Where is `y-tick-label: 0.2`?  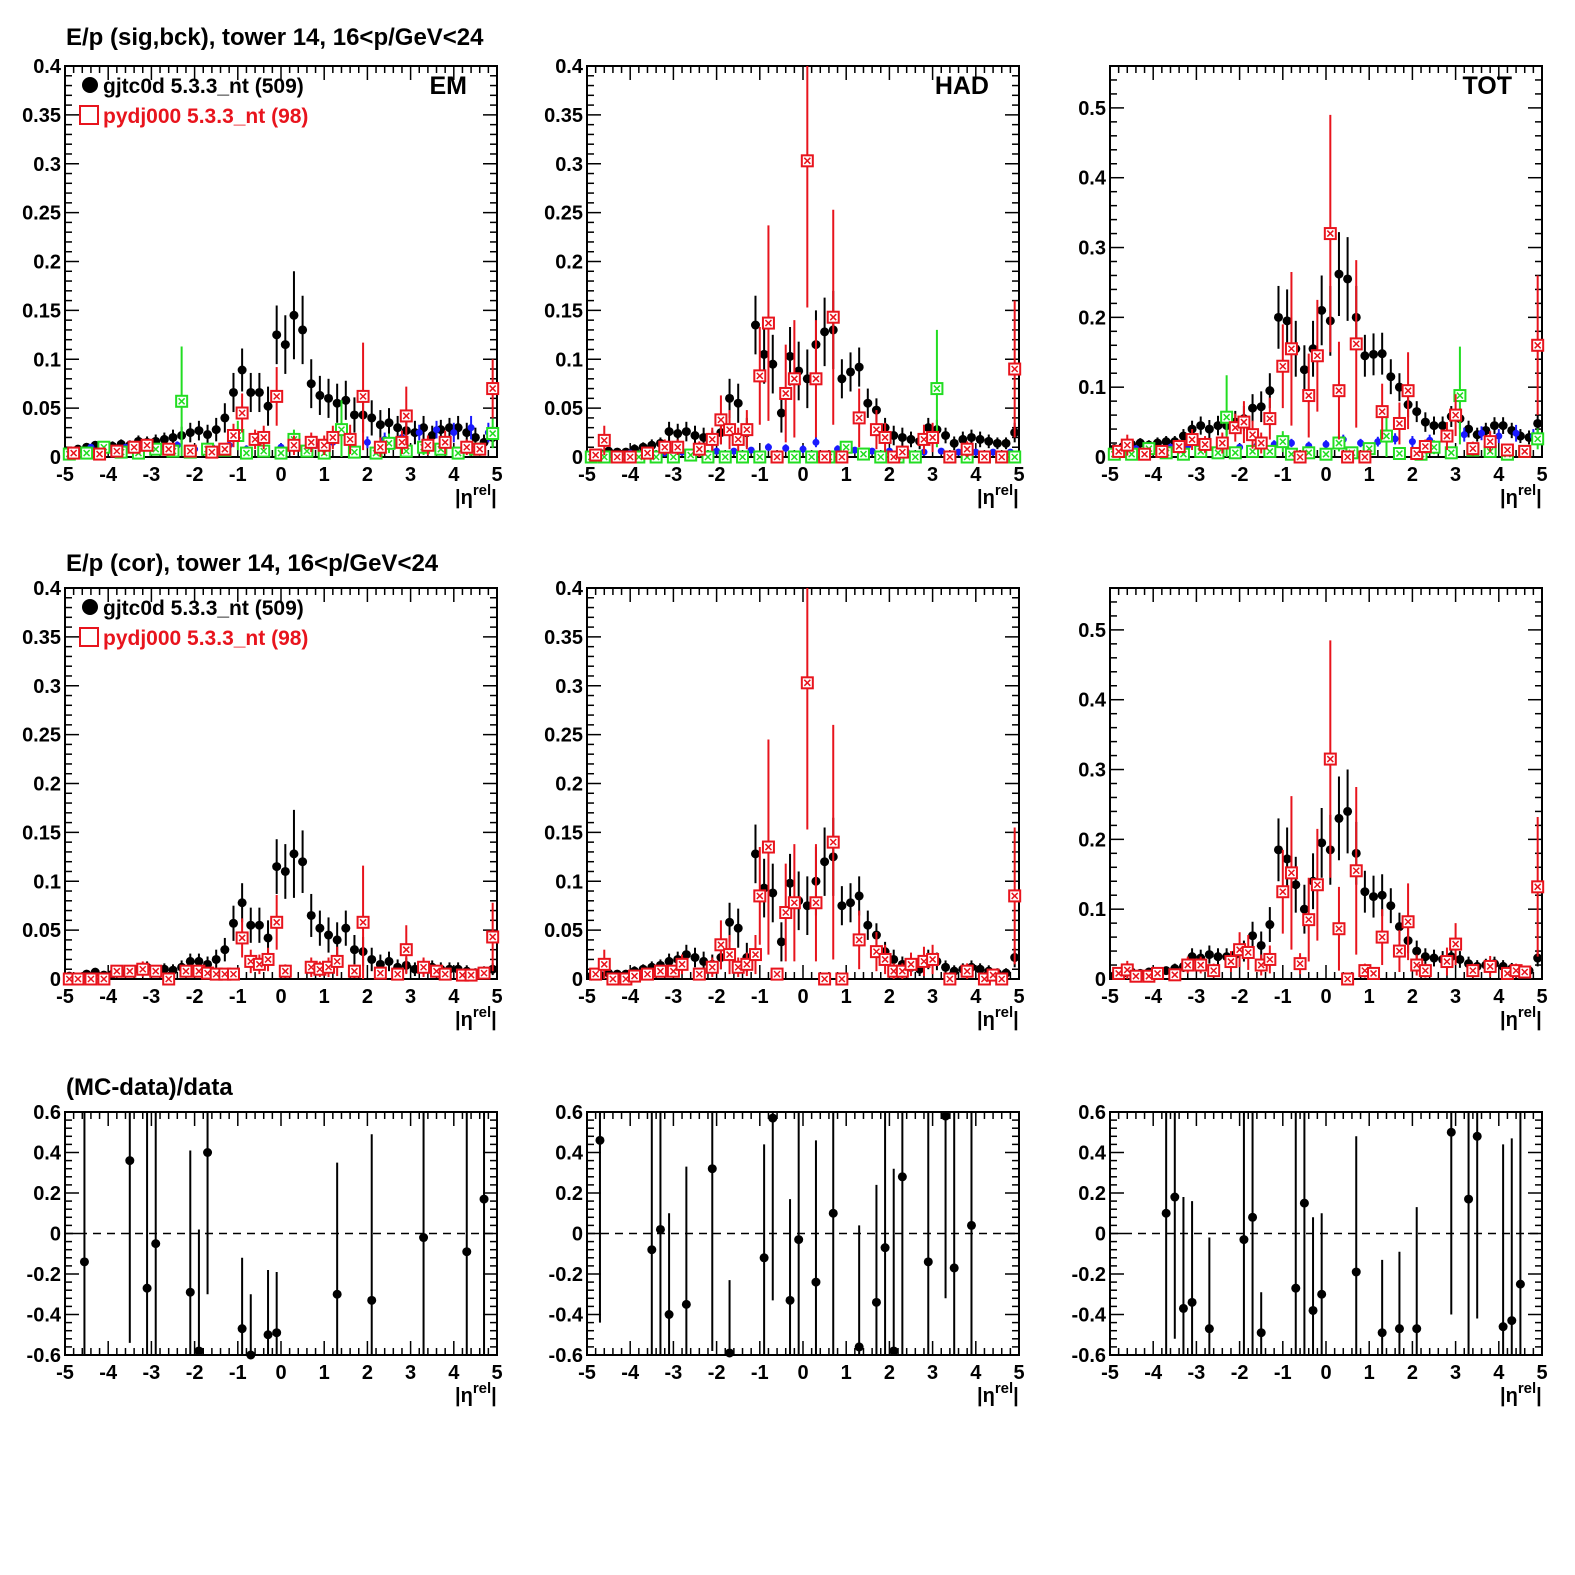 y-tick-label: 0.2 is located at coordinates (47, 1194).